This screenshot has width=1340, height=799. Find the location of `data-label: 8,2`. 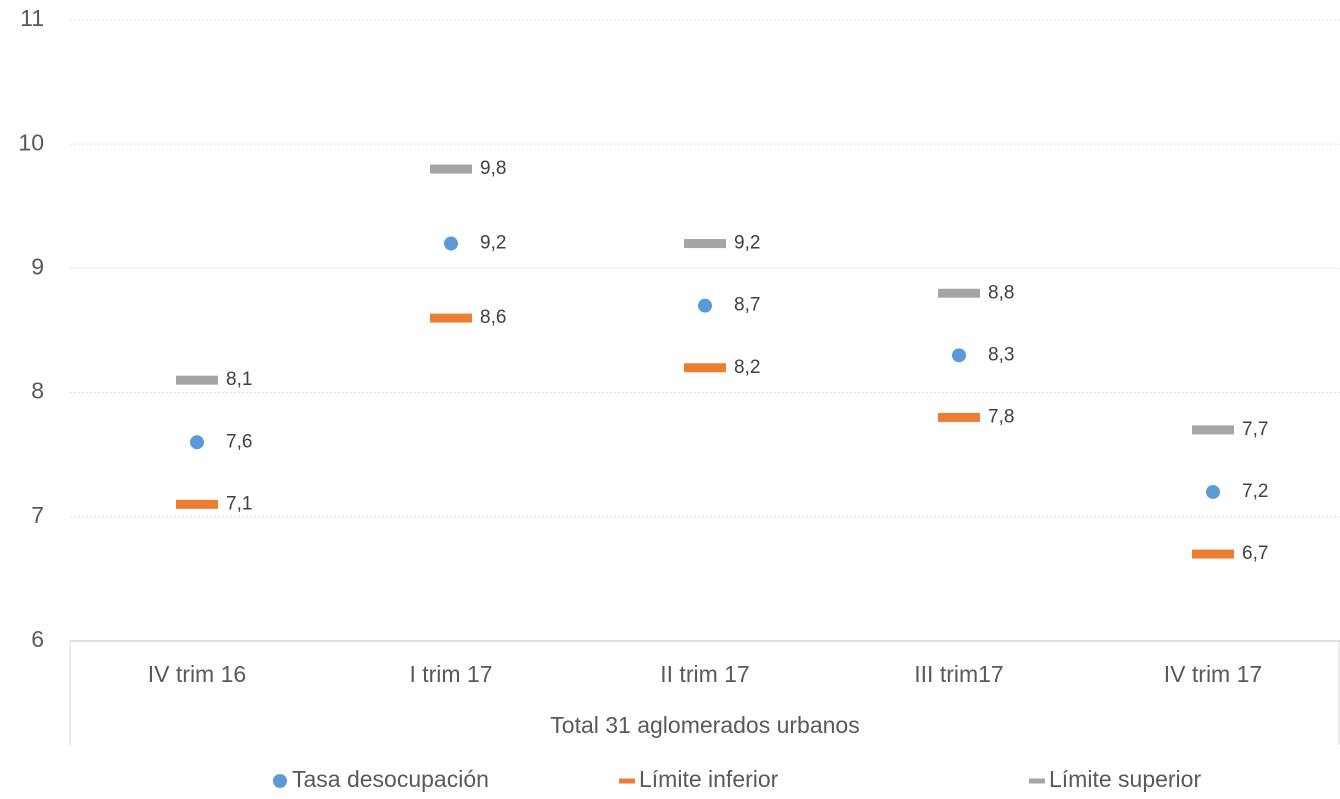

data-label: 8,2 is located at coordinates (747, 367).